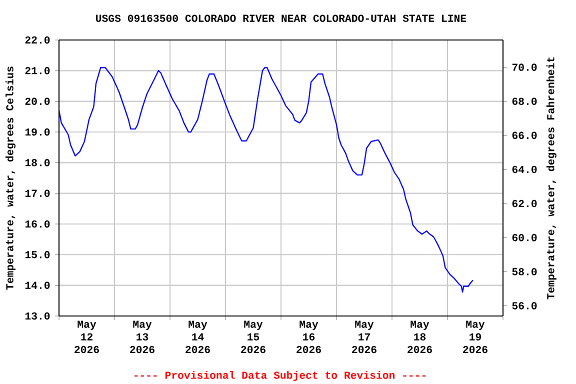  I want to click on chart-title: USGS 09163500 COLORADO RIVER NEAR COLORADO-UTAH STATE LINE, so click(281, 18).